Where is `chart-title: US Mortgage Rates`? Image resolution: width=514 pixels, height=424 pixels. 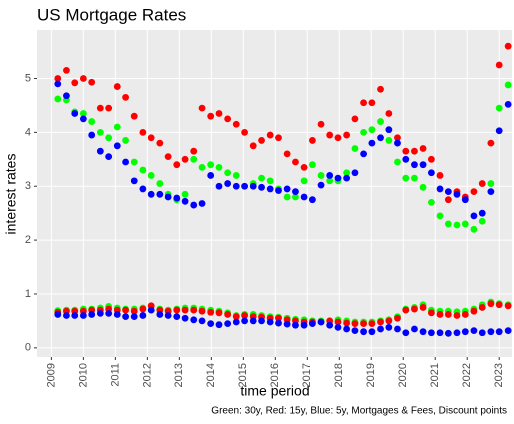
chart-title: US Mortgage Rates is located at coordinates (111, 14).